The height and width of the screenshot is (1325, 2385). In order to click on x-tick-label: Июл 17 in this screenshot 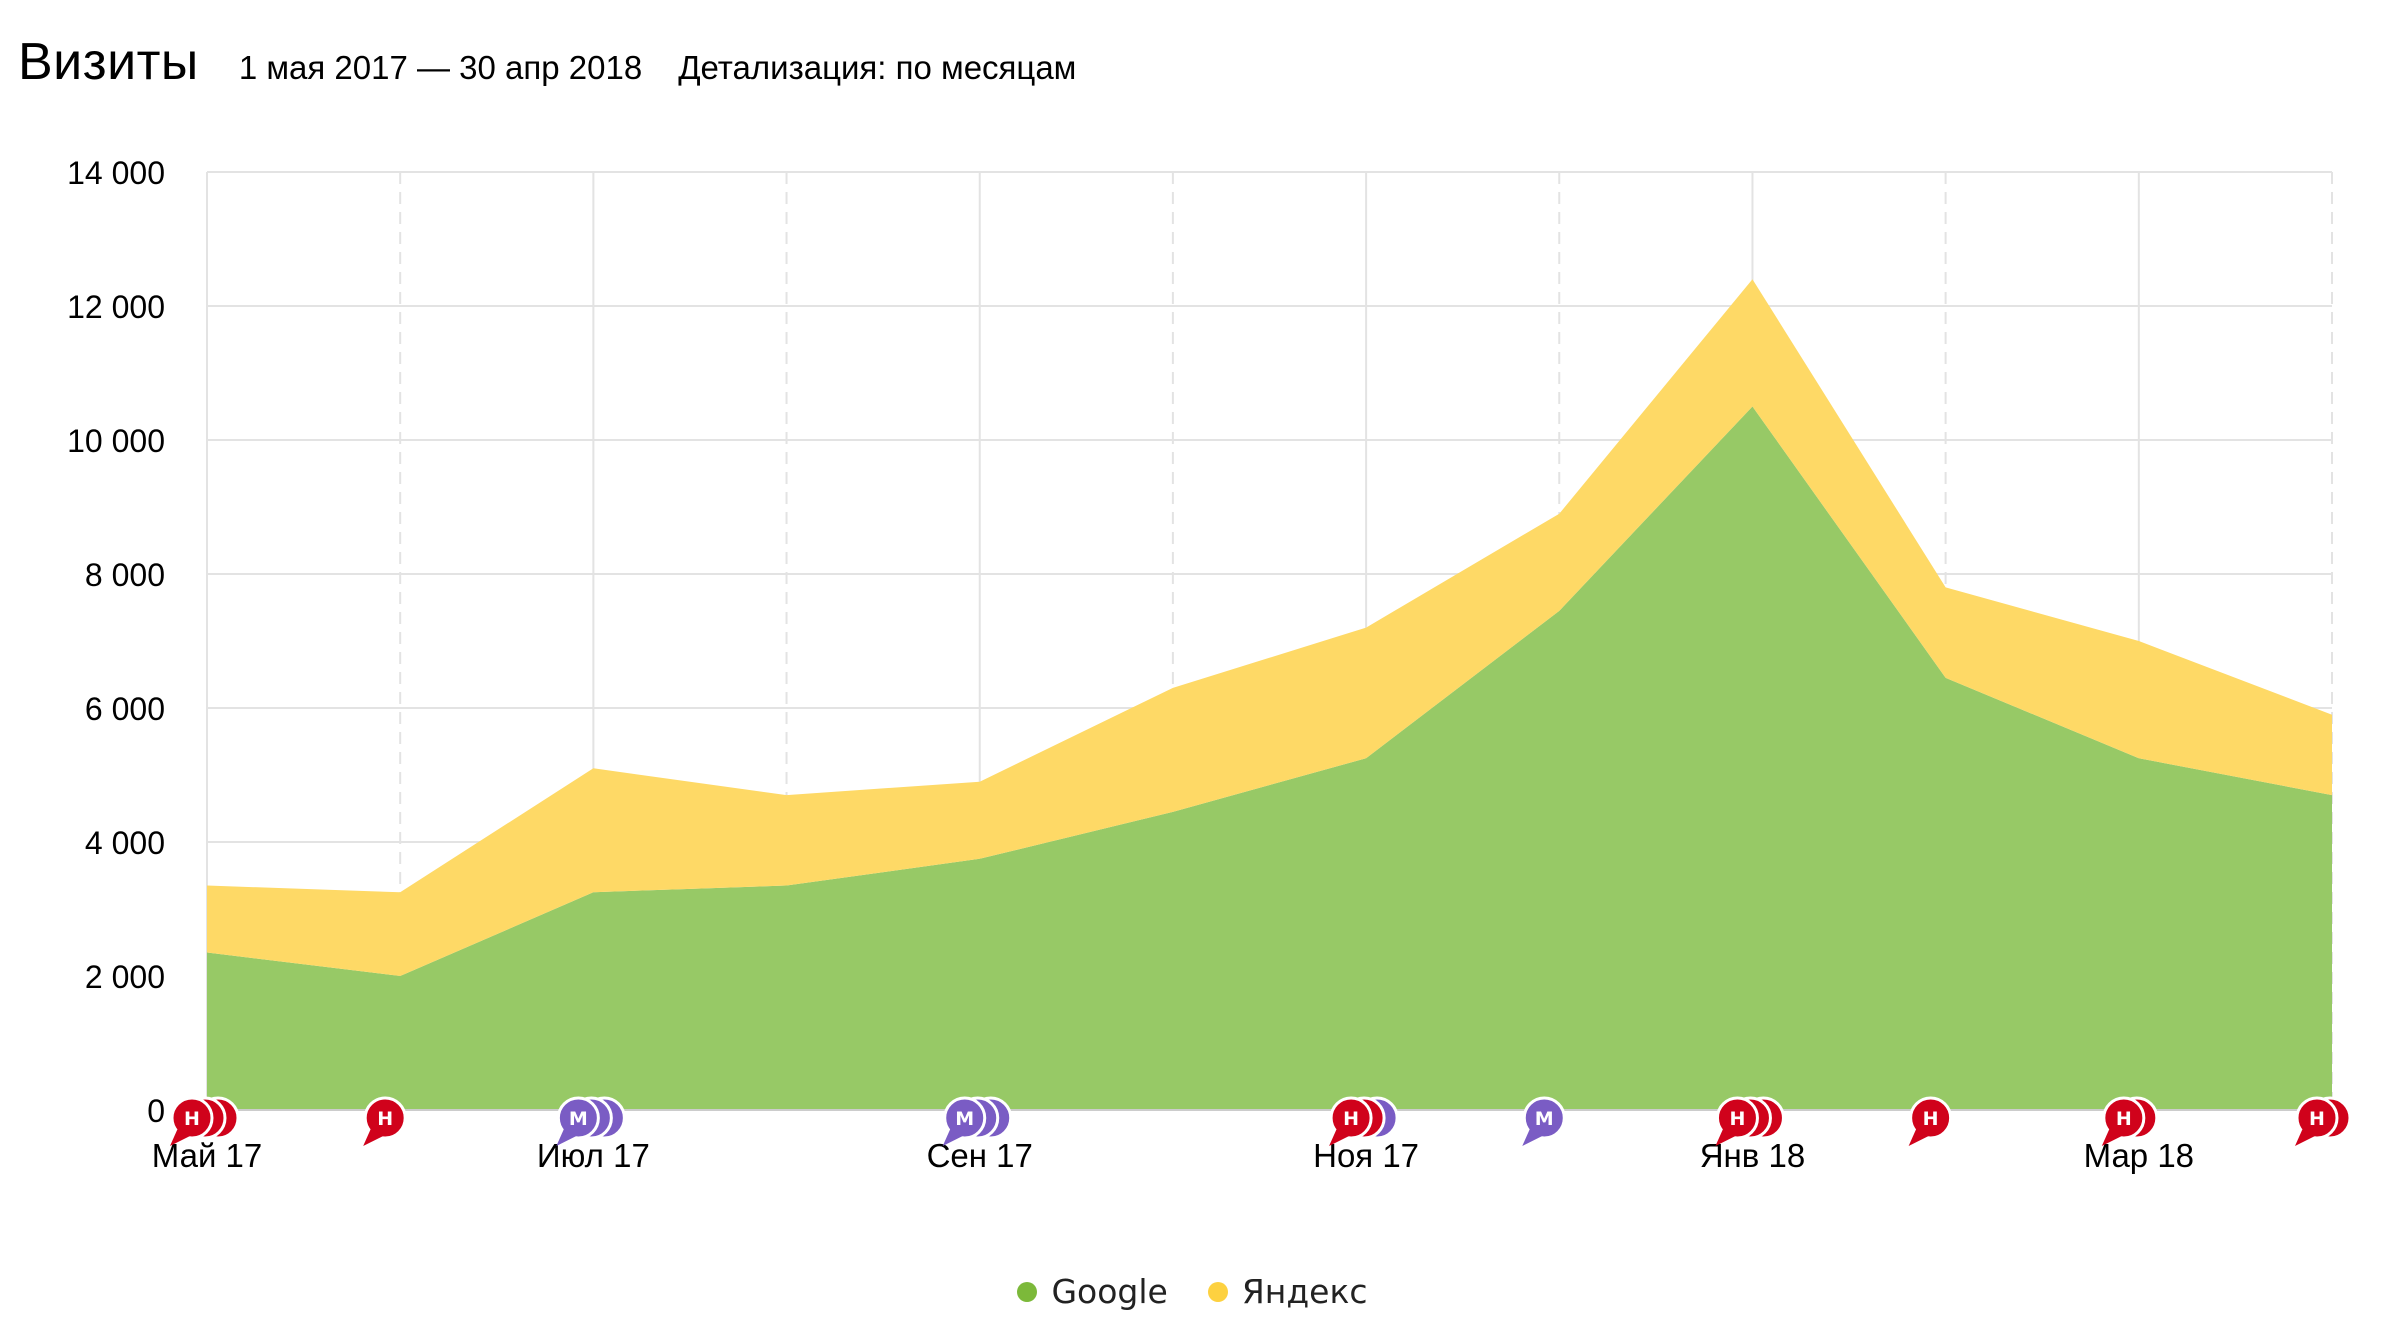, I will do `click(593, 1155)`.